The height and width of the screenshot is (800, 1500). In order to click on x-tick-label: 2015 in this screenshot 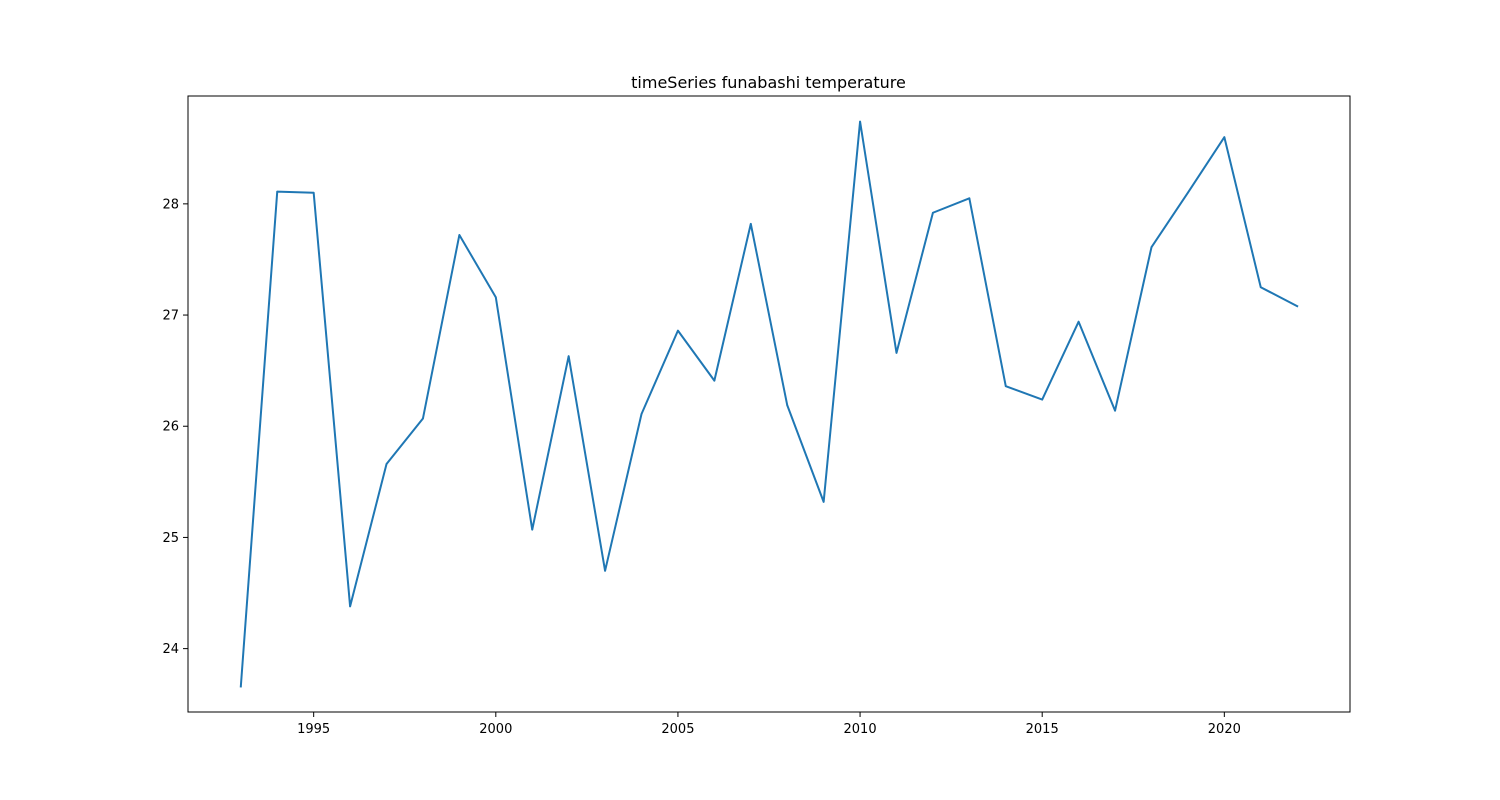, I will do `click(1042, 729)`.